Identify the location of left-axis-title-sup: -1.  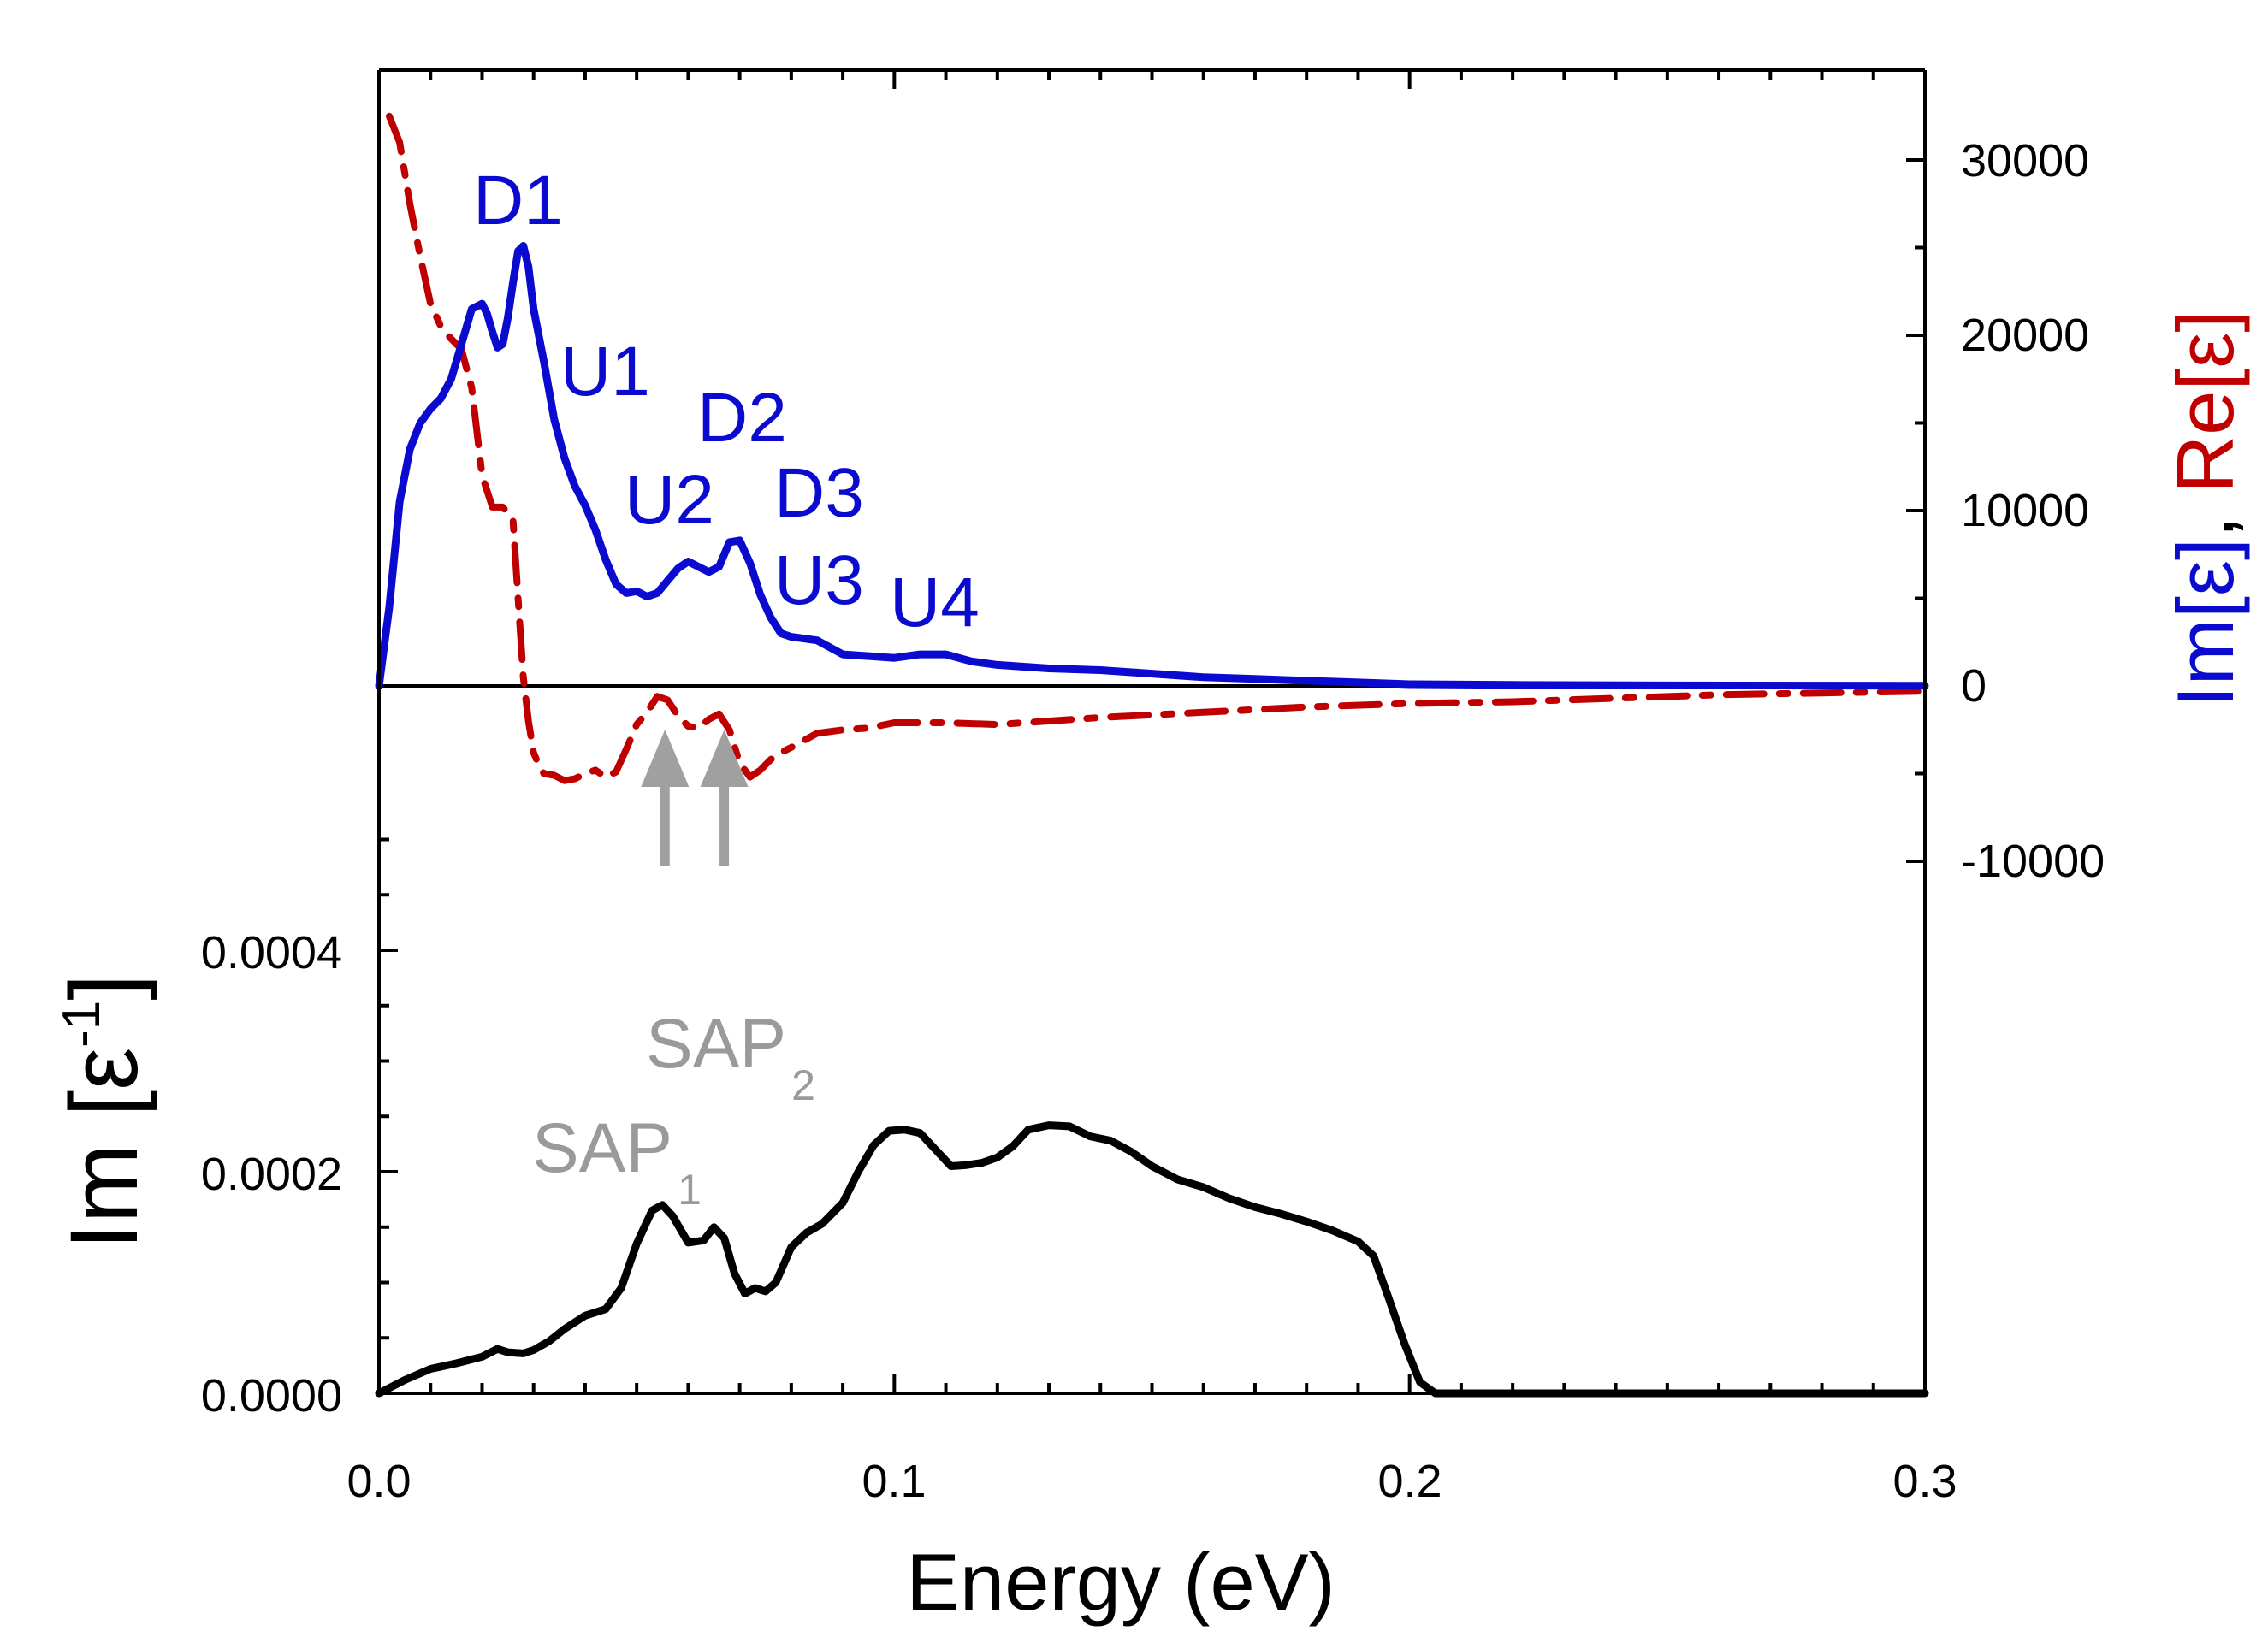
(81, 1024).